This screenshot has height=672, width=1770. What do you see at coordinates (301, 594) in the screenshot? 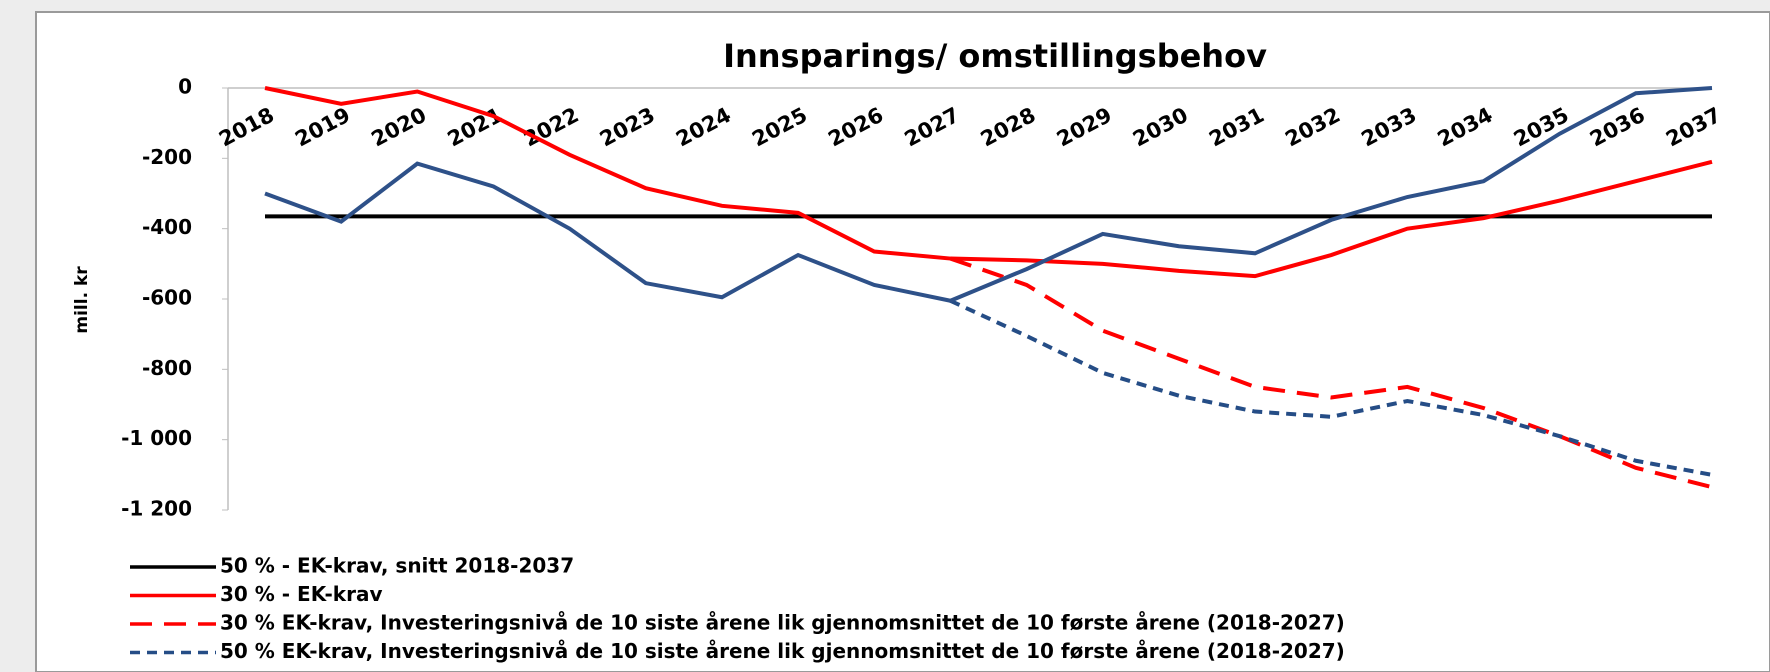
I see `legend-label: 30 % - EK-krav` at bounding box center [301, 594].